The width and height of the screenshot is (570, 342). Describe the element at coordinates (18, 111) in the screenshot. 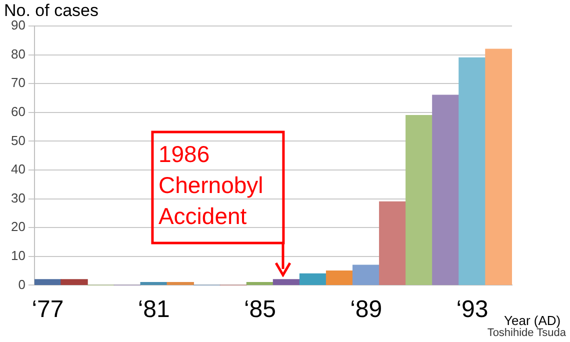

I see `y-tick-label: 60` at that location.